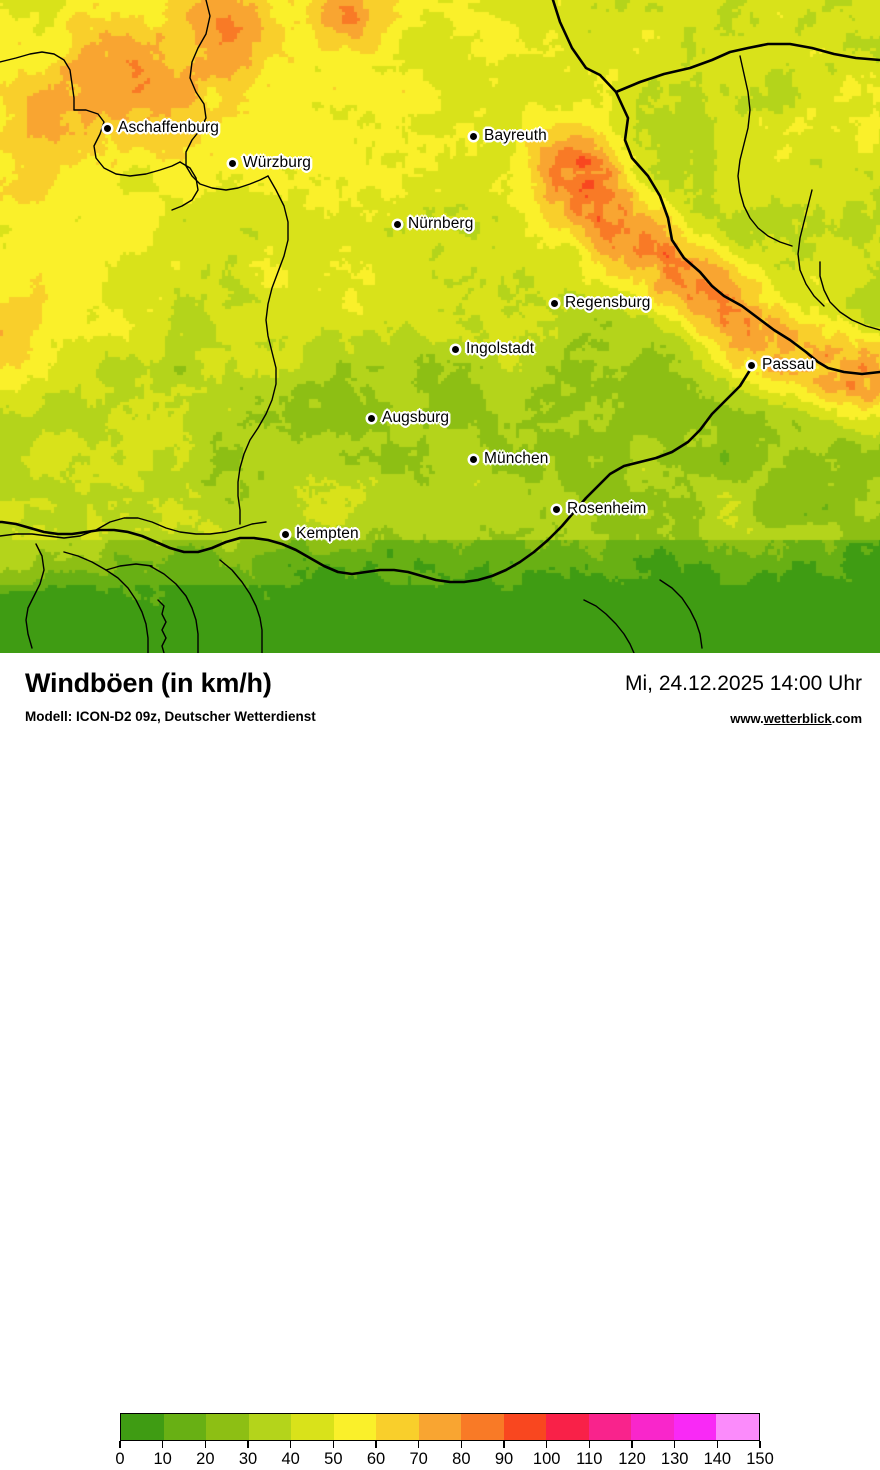 This screenshot has height=1470, width=880. I want to click on city-marker-bayreuth: Bayreuth, so click(508, 136).